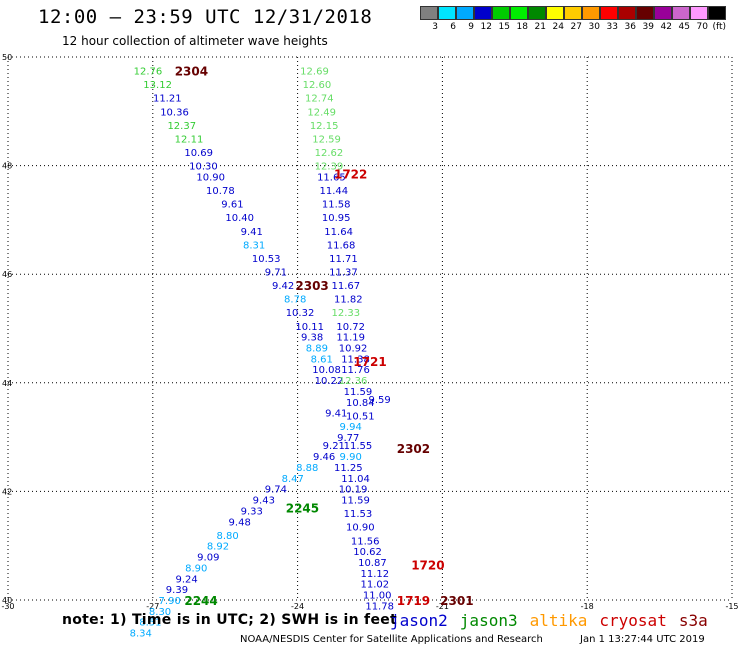 The width and height of the screenshot is (740, 650). What do you see at coordinates (252, 511) in the screenshot?
I see `wave-height-value: 9.33` at bounding box center [252, 511].